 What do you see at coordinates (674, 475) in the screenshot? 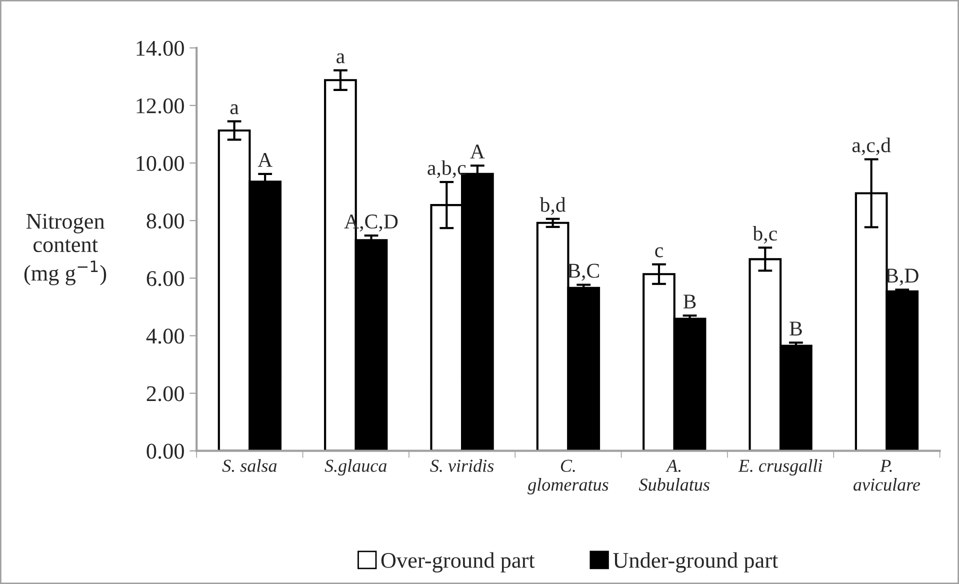
I see `x-tick-label: A. Subulatus` at bounding box center [674, 475].